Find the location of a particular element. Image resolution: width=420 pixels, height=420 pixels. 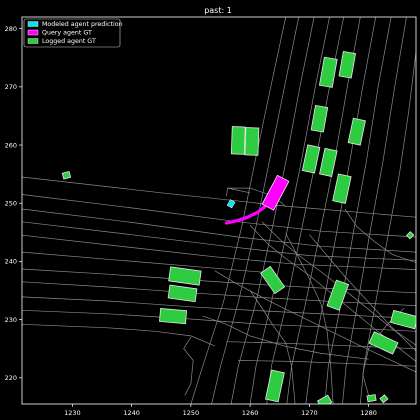

legend-swatch-query is located at coordinates (33, 32).